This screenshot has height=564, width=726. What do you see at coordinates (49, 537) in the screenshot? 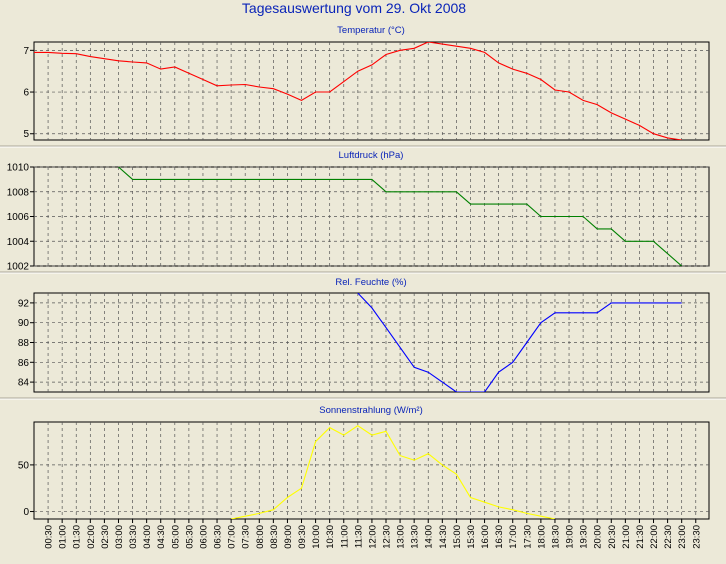
I see `x-tick-label: 00:30` at bounding box center [49, 537].